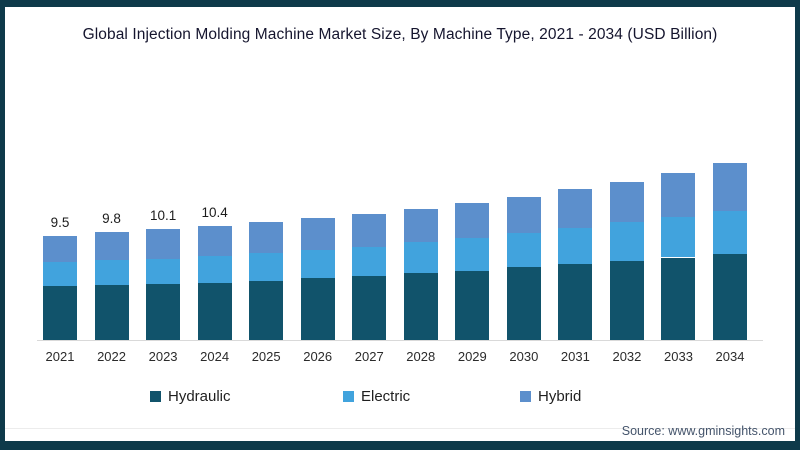 The width and height of the screenshot is (800, 450). What do you see at coordinates (60, 356) in the screenshot?
I see `x-axis-label-2021: 2021` at bounding box center [60, 356].